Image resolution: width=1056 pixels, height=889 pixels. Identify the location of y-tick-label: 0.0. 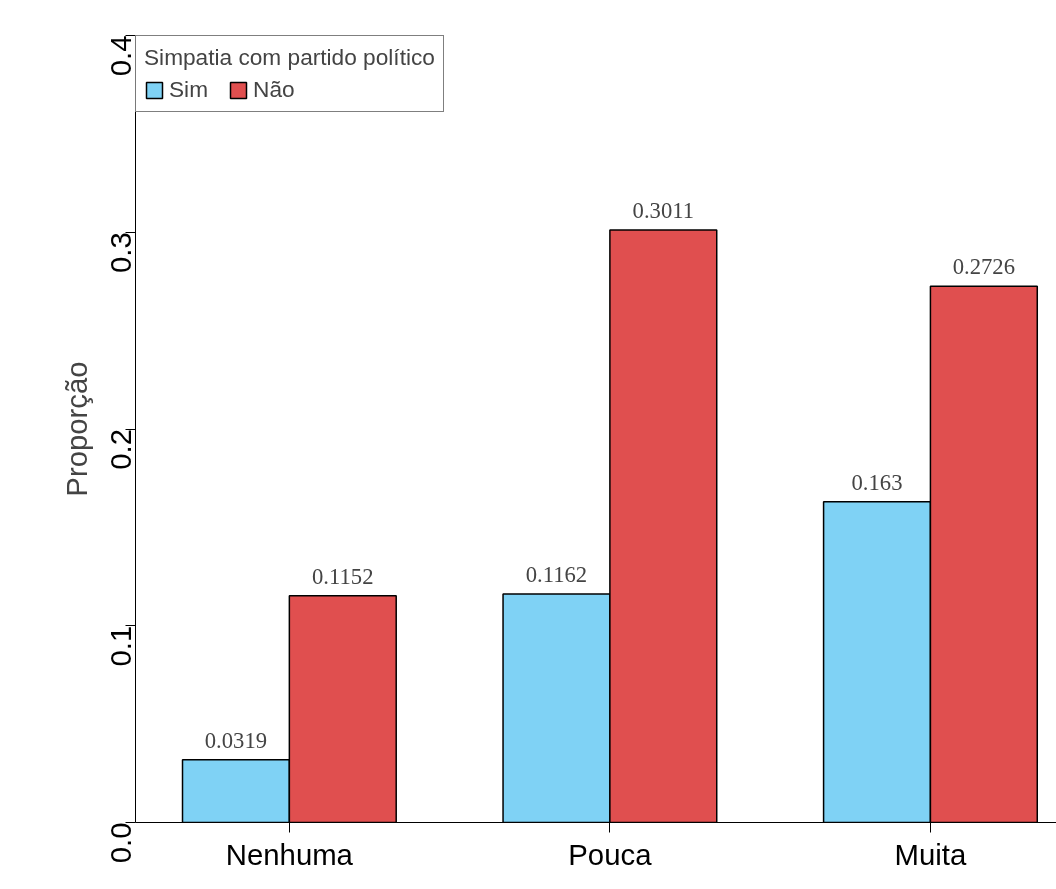
(120, 843).